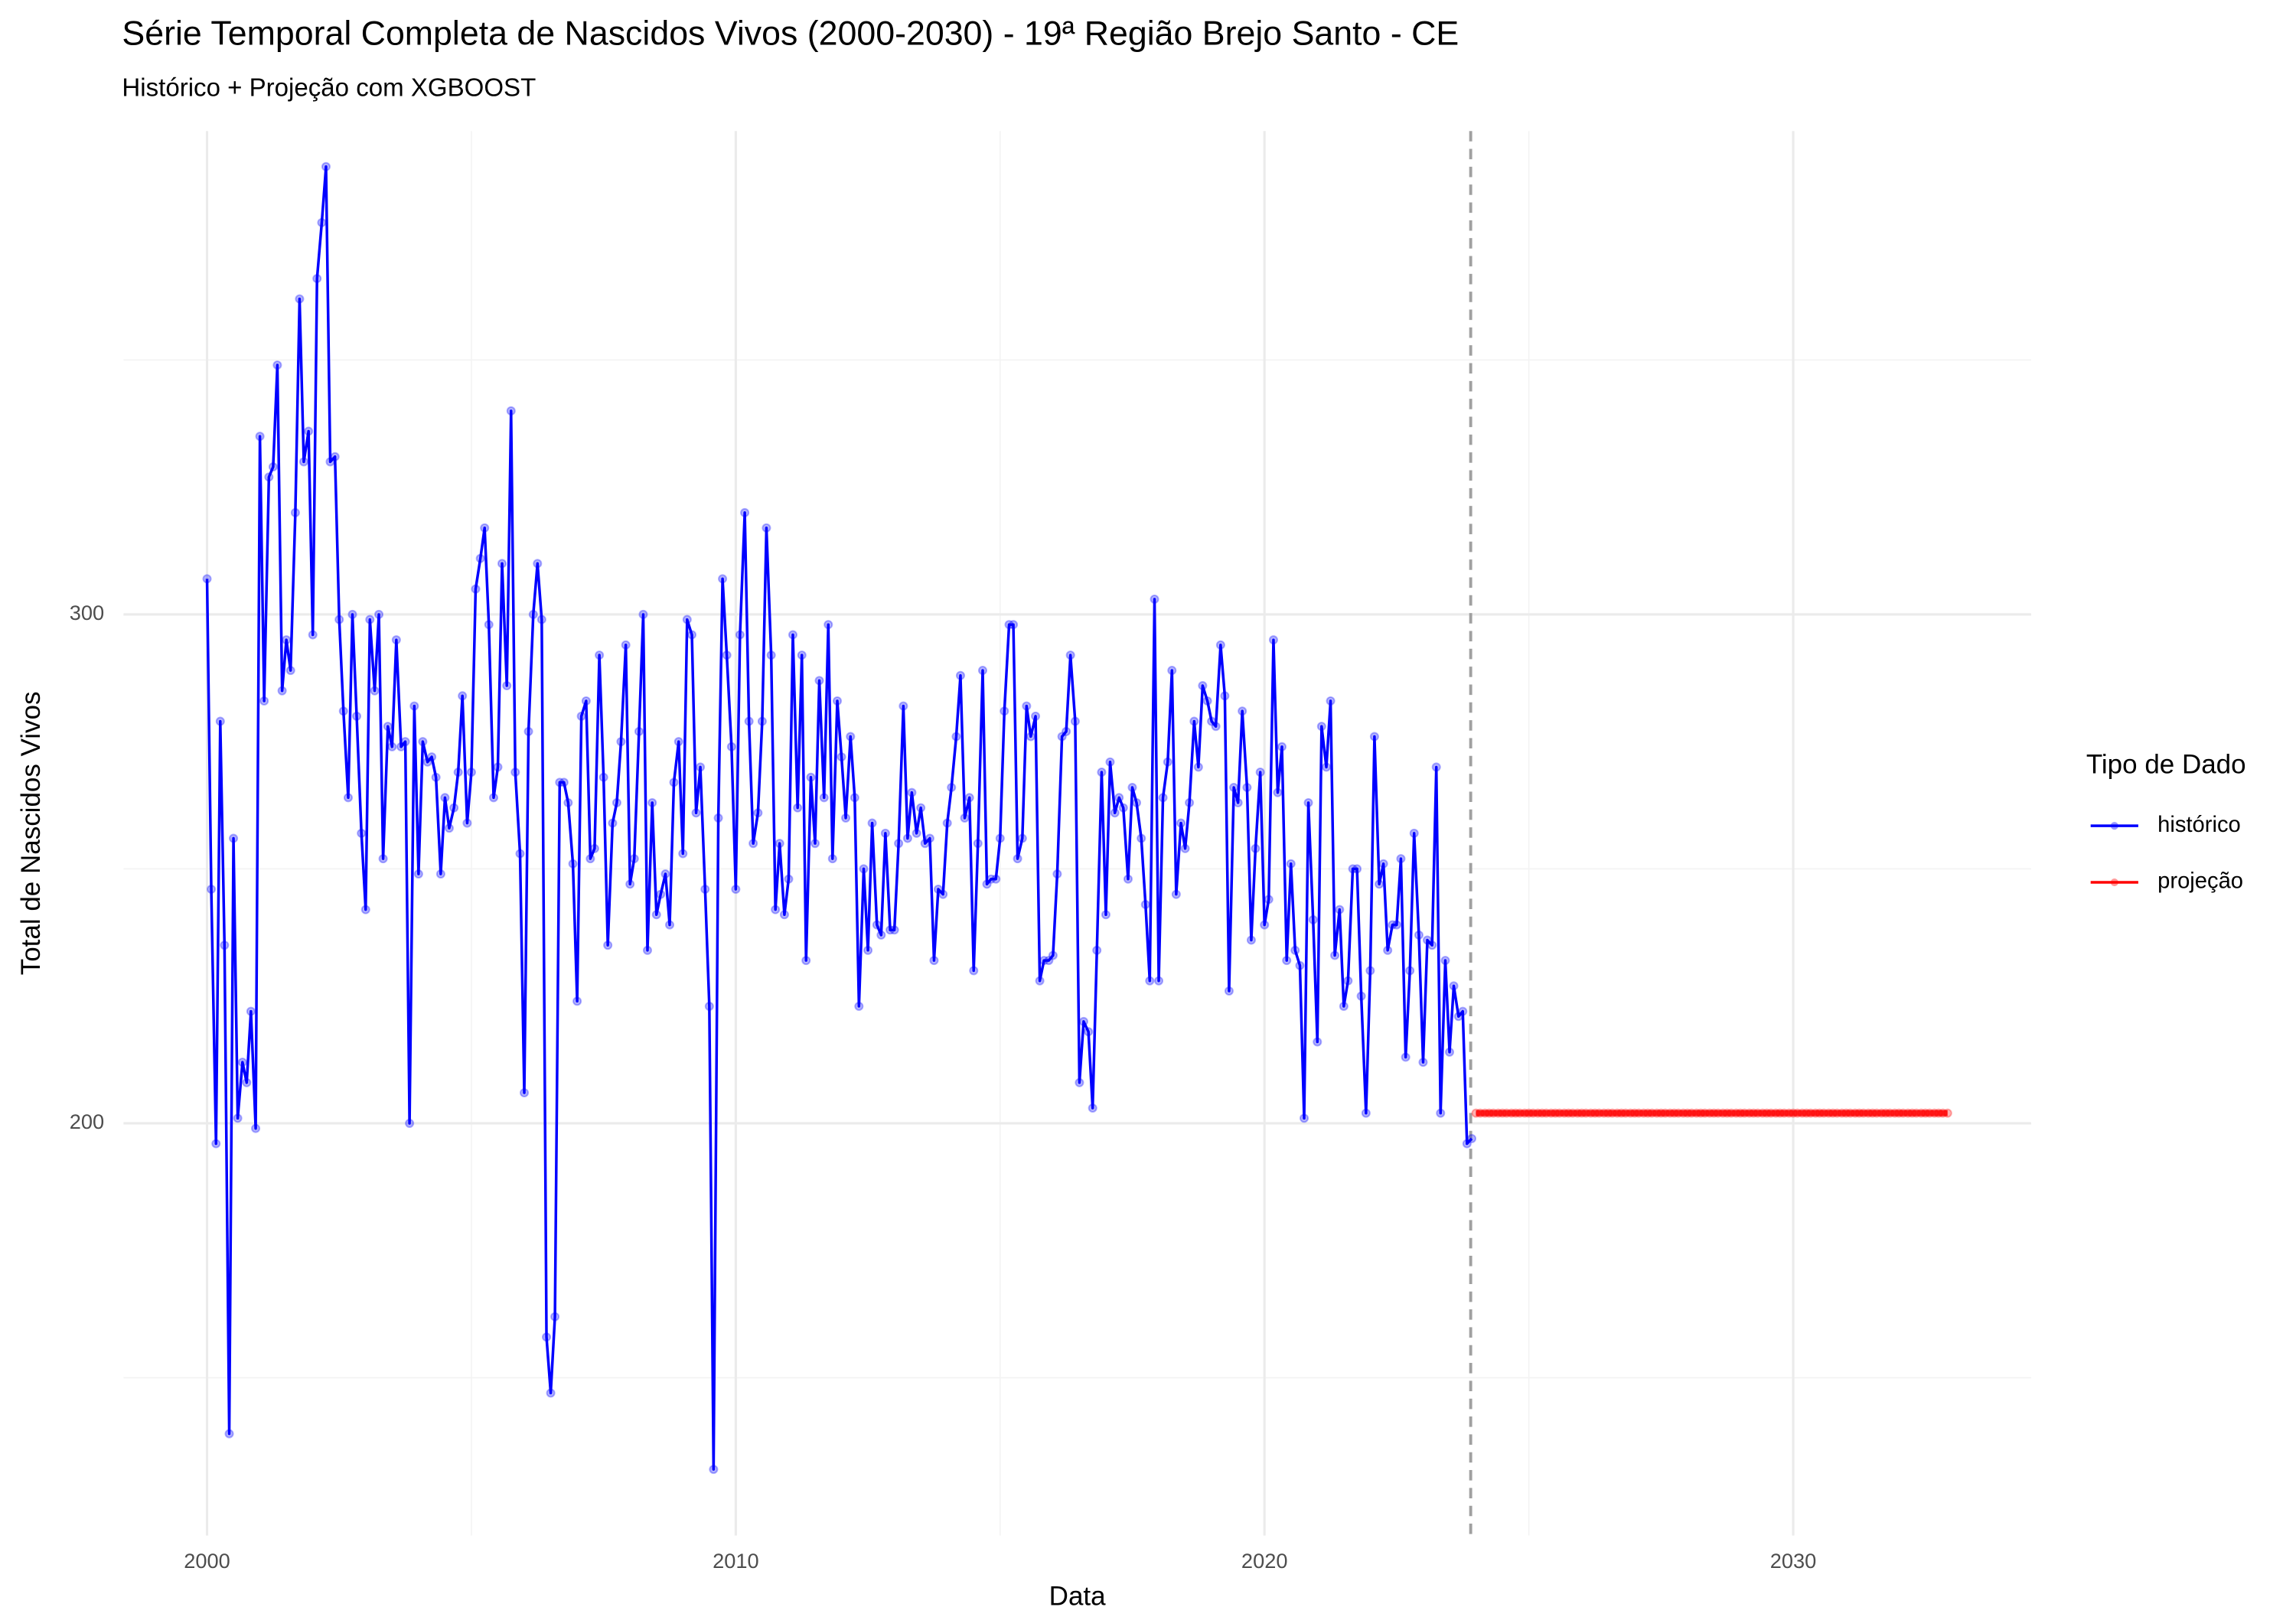  Describe the element at coordinates (207, 1561) in the screenshot. I see `x-tick-label: 2000` at that location.